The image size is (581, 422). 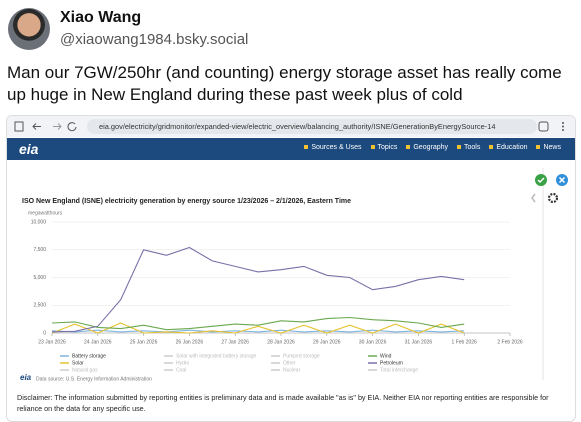 I want to click on check-icon, so click(x=541, y=180).